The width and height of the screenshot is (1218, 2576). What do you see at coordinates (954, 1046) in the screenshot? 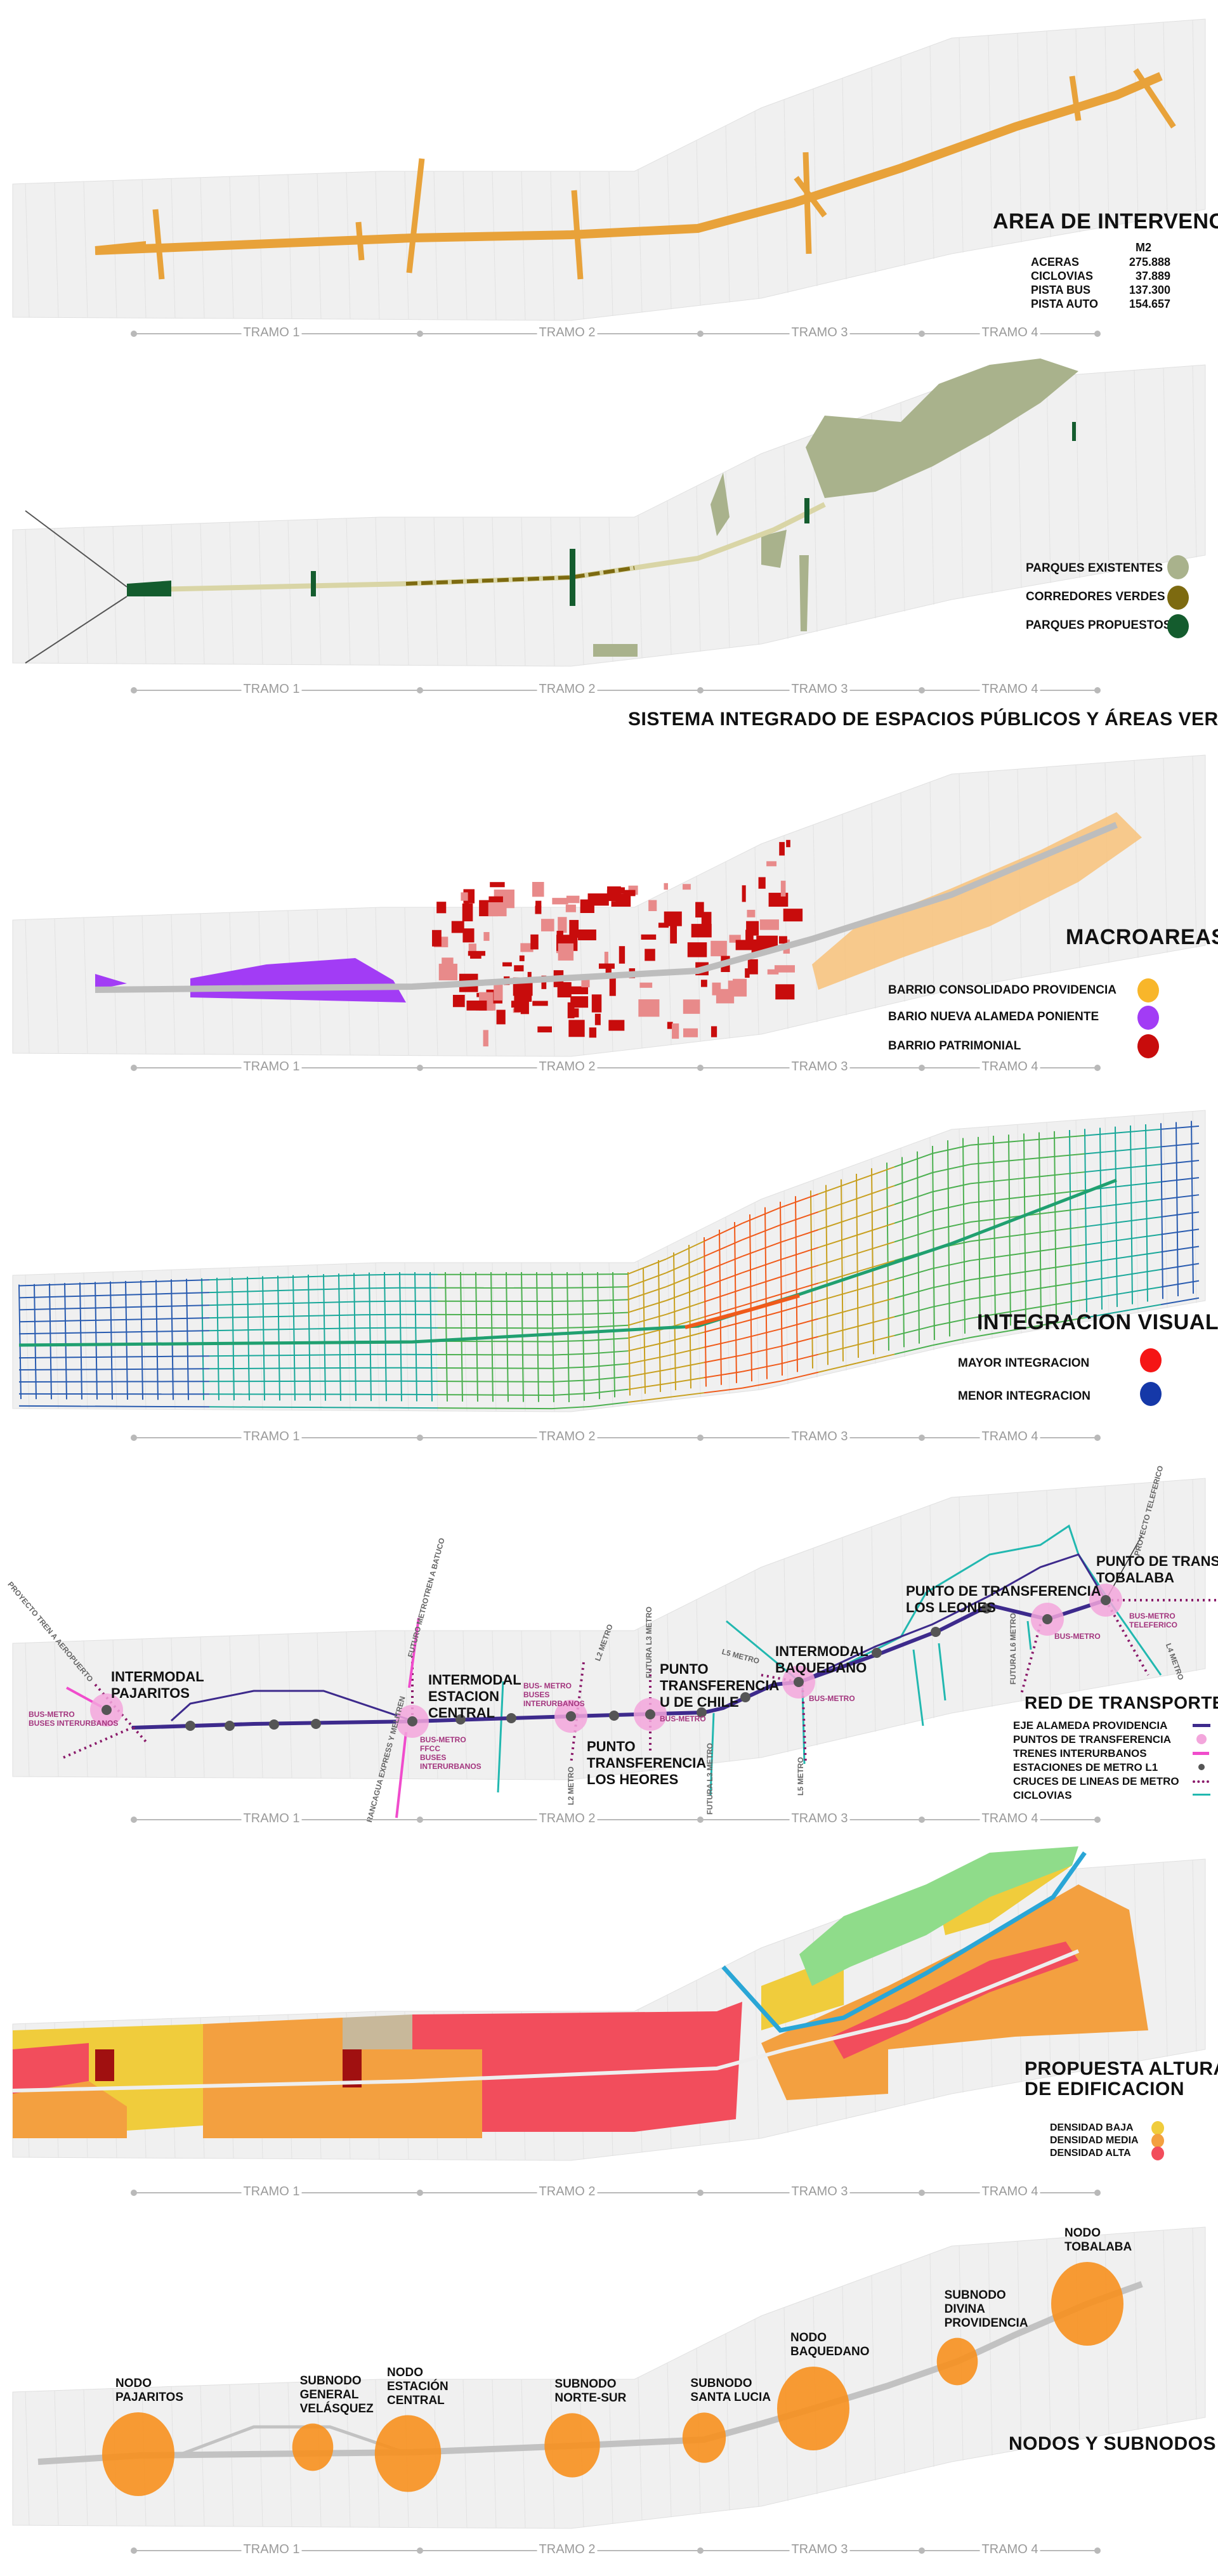
I see `legend-label: BARRIO PATRIMONIAL` at bounding box center [954, 1046].